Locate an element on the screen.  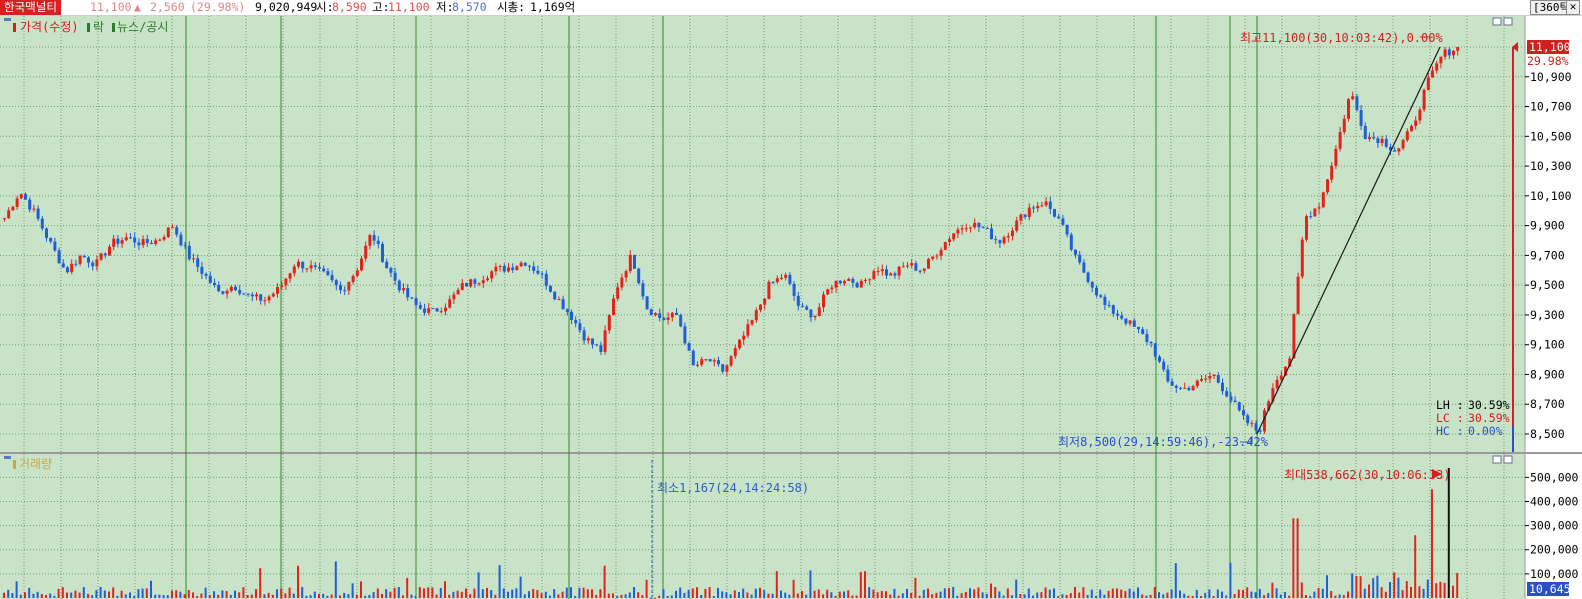
volume-menu-icon is located at coordinates (7, 457).